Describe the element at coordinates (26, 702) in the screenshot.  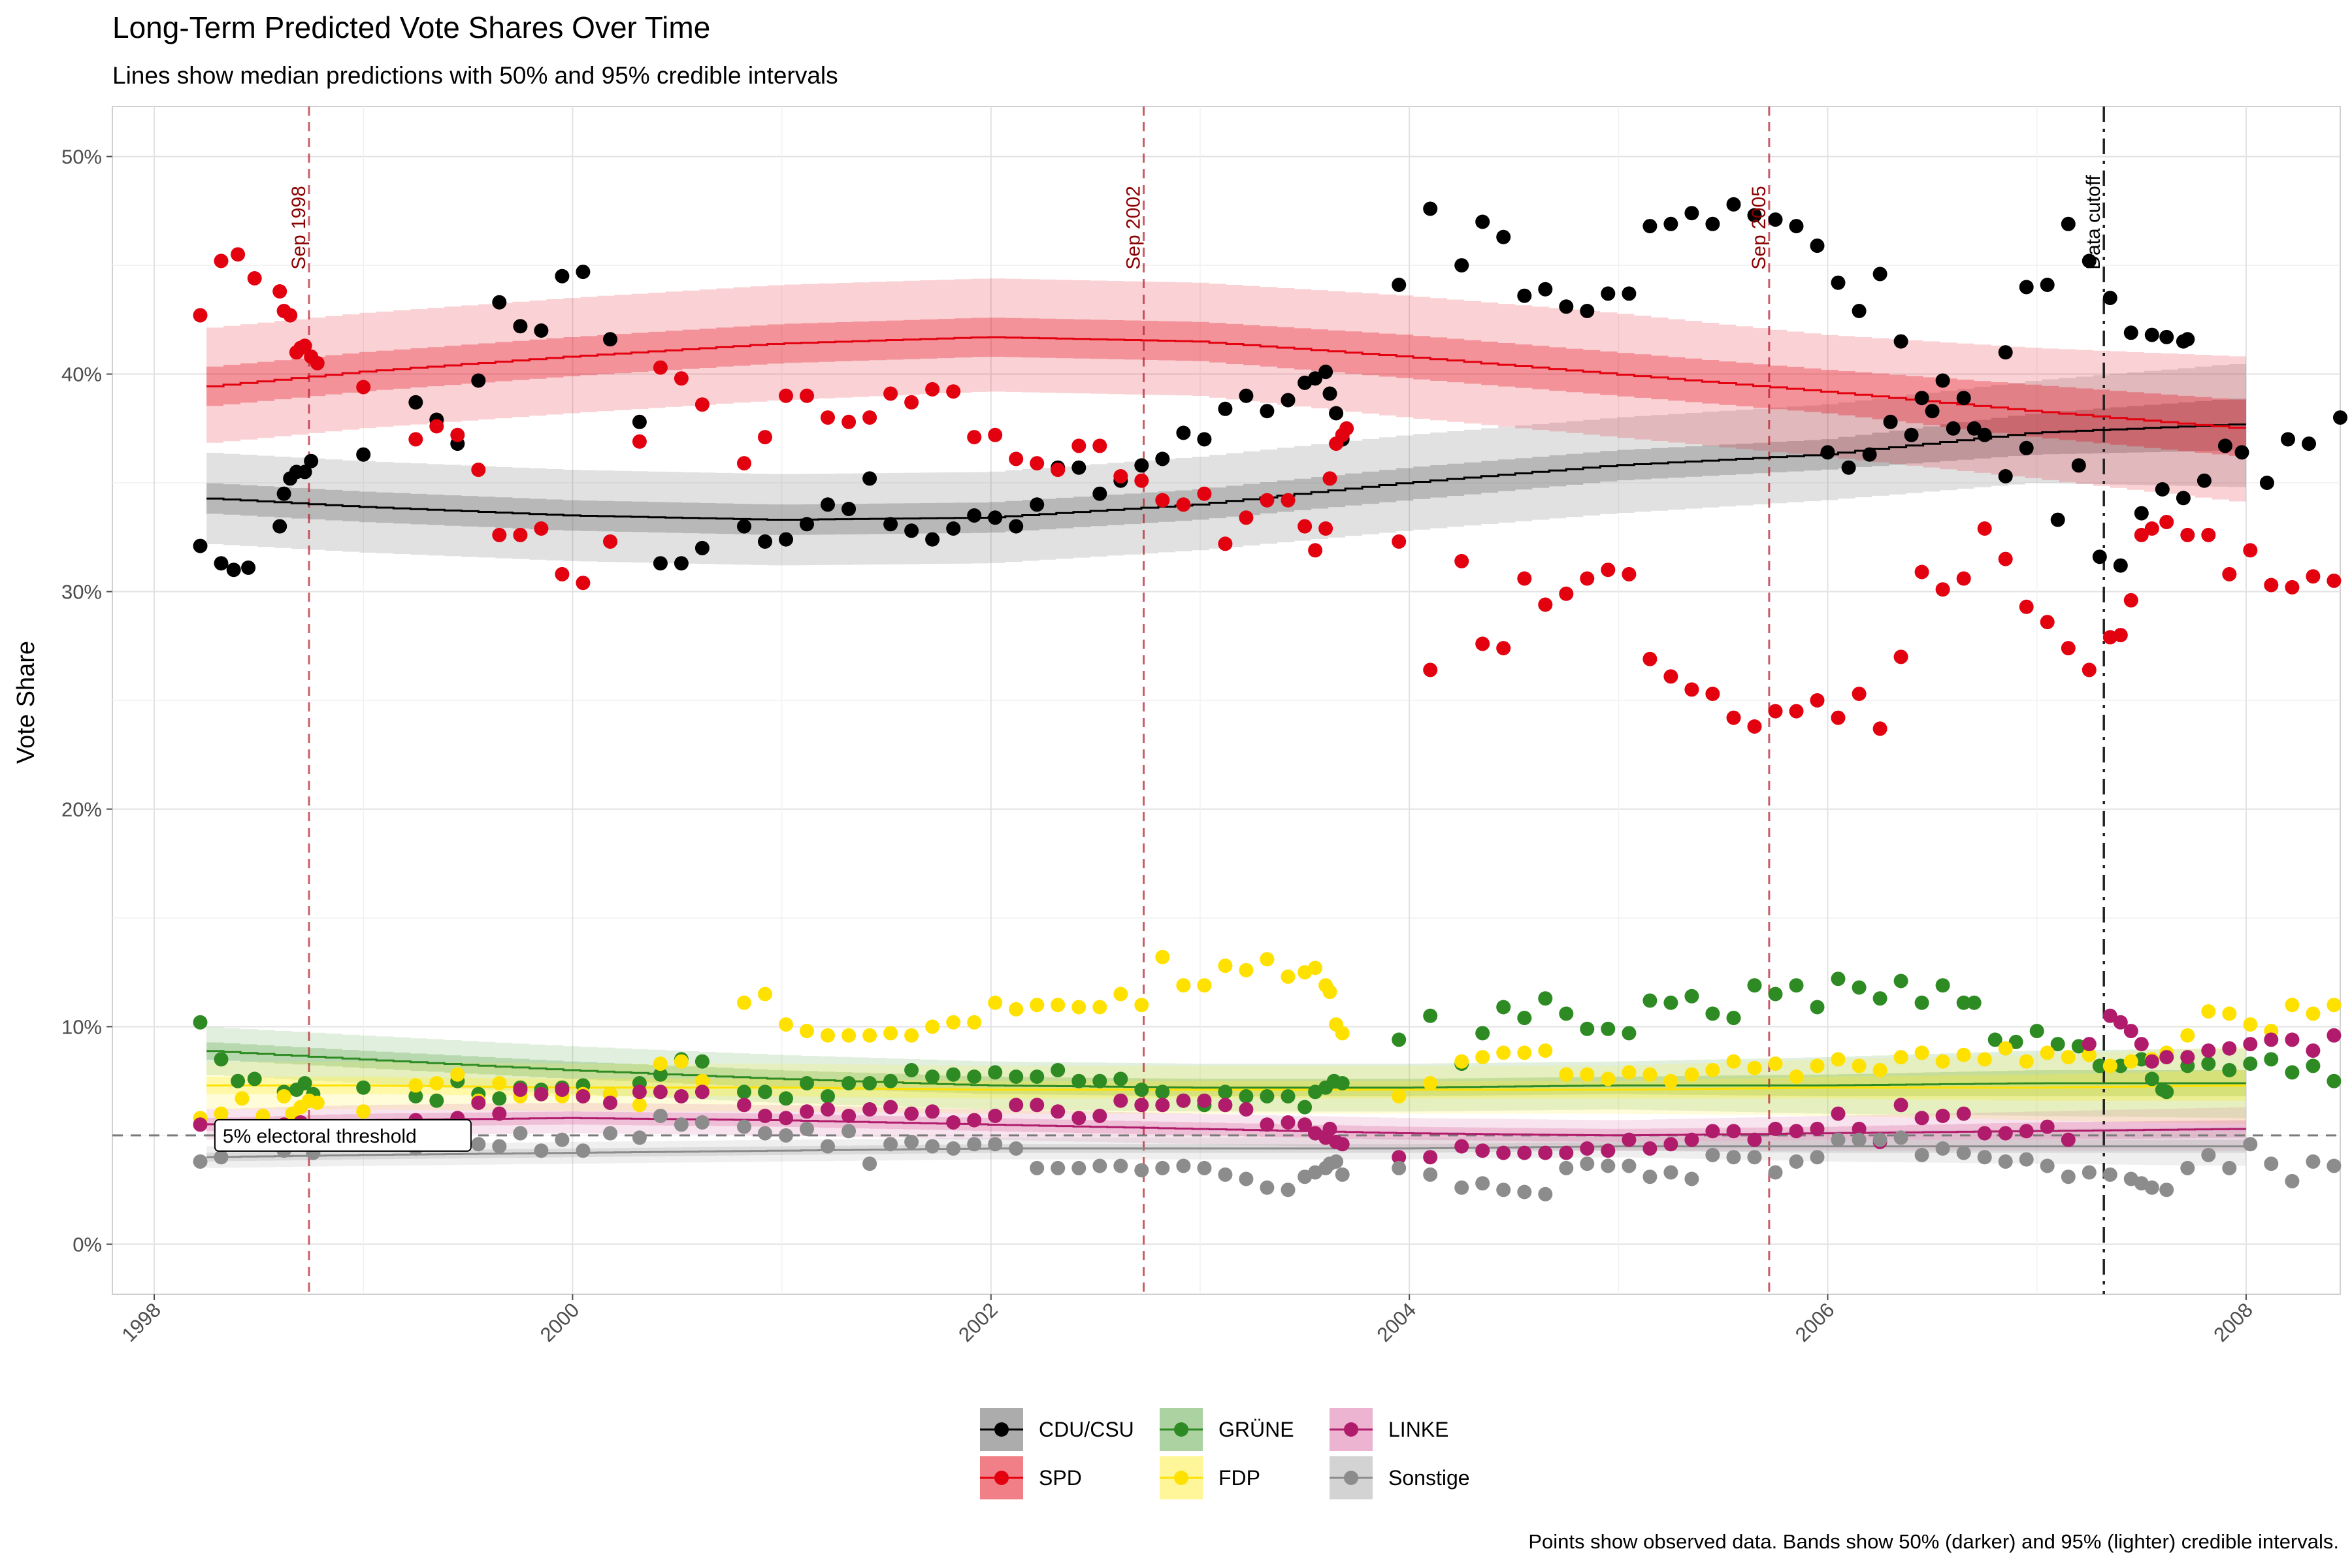
I see `y-axis-title: Vote Share` at that location.